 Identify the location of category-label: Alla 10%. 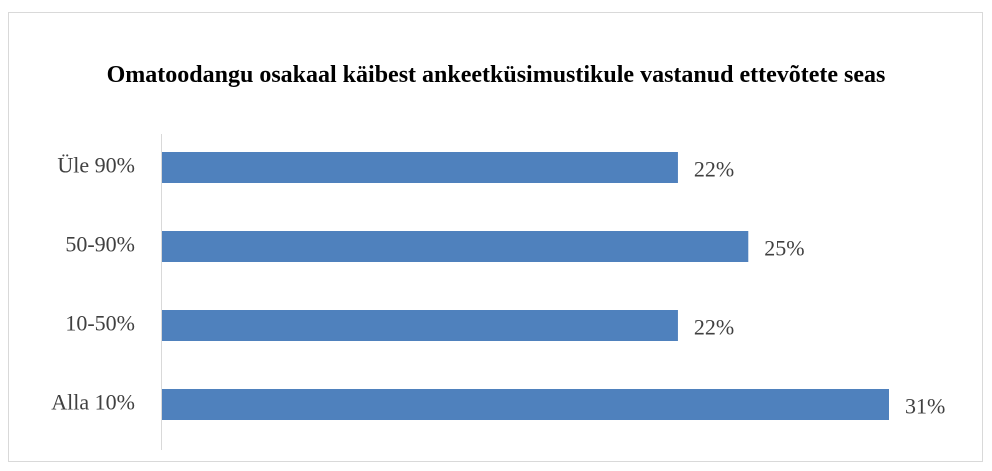
(93, 402).